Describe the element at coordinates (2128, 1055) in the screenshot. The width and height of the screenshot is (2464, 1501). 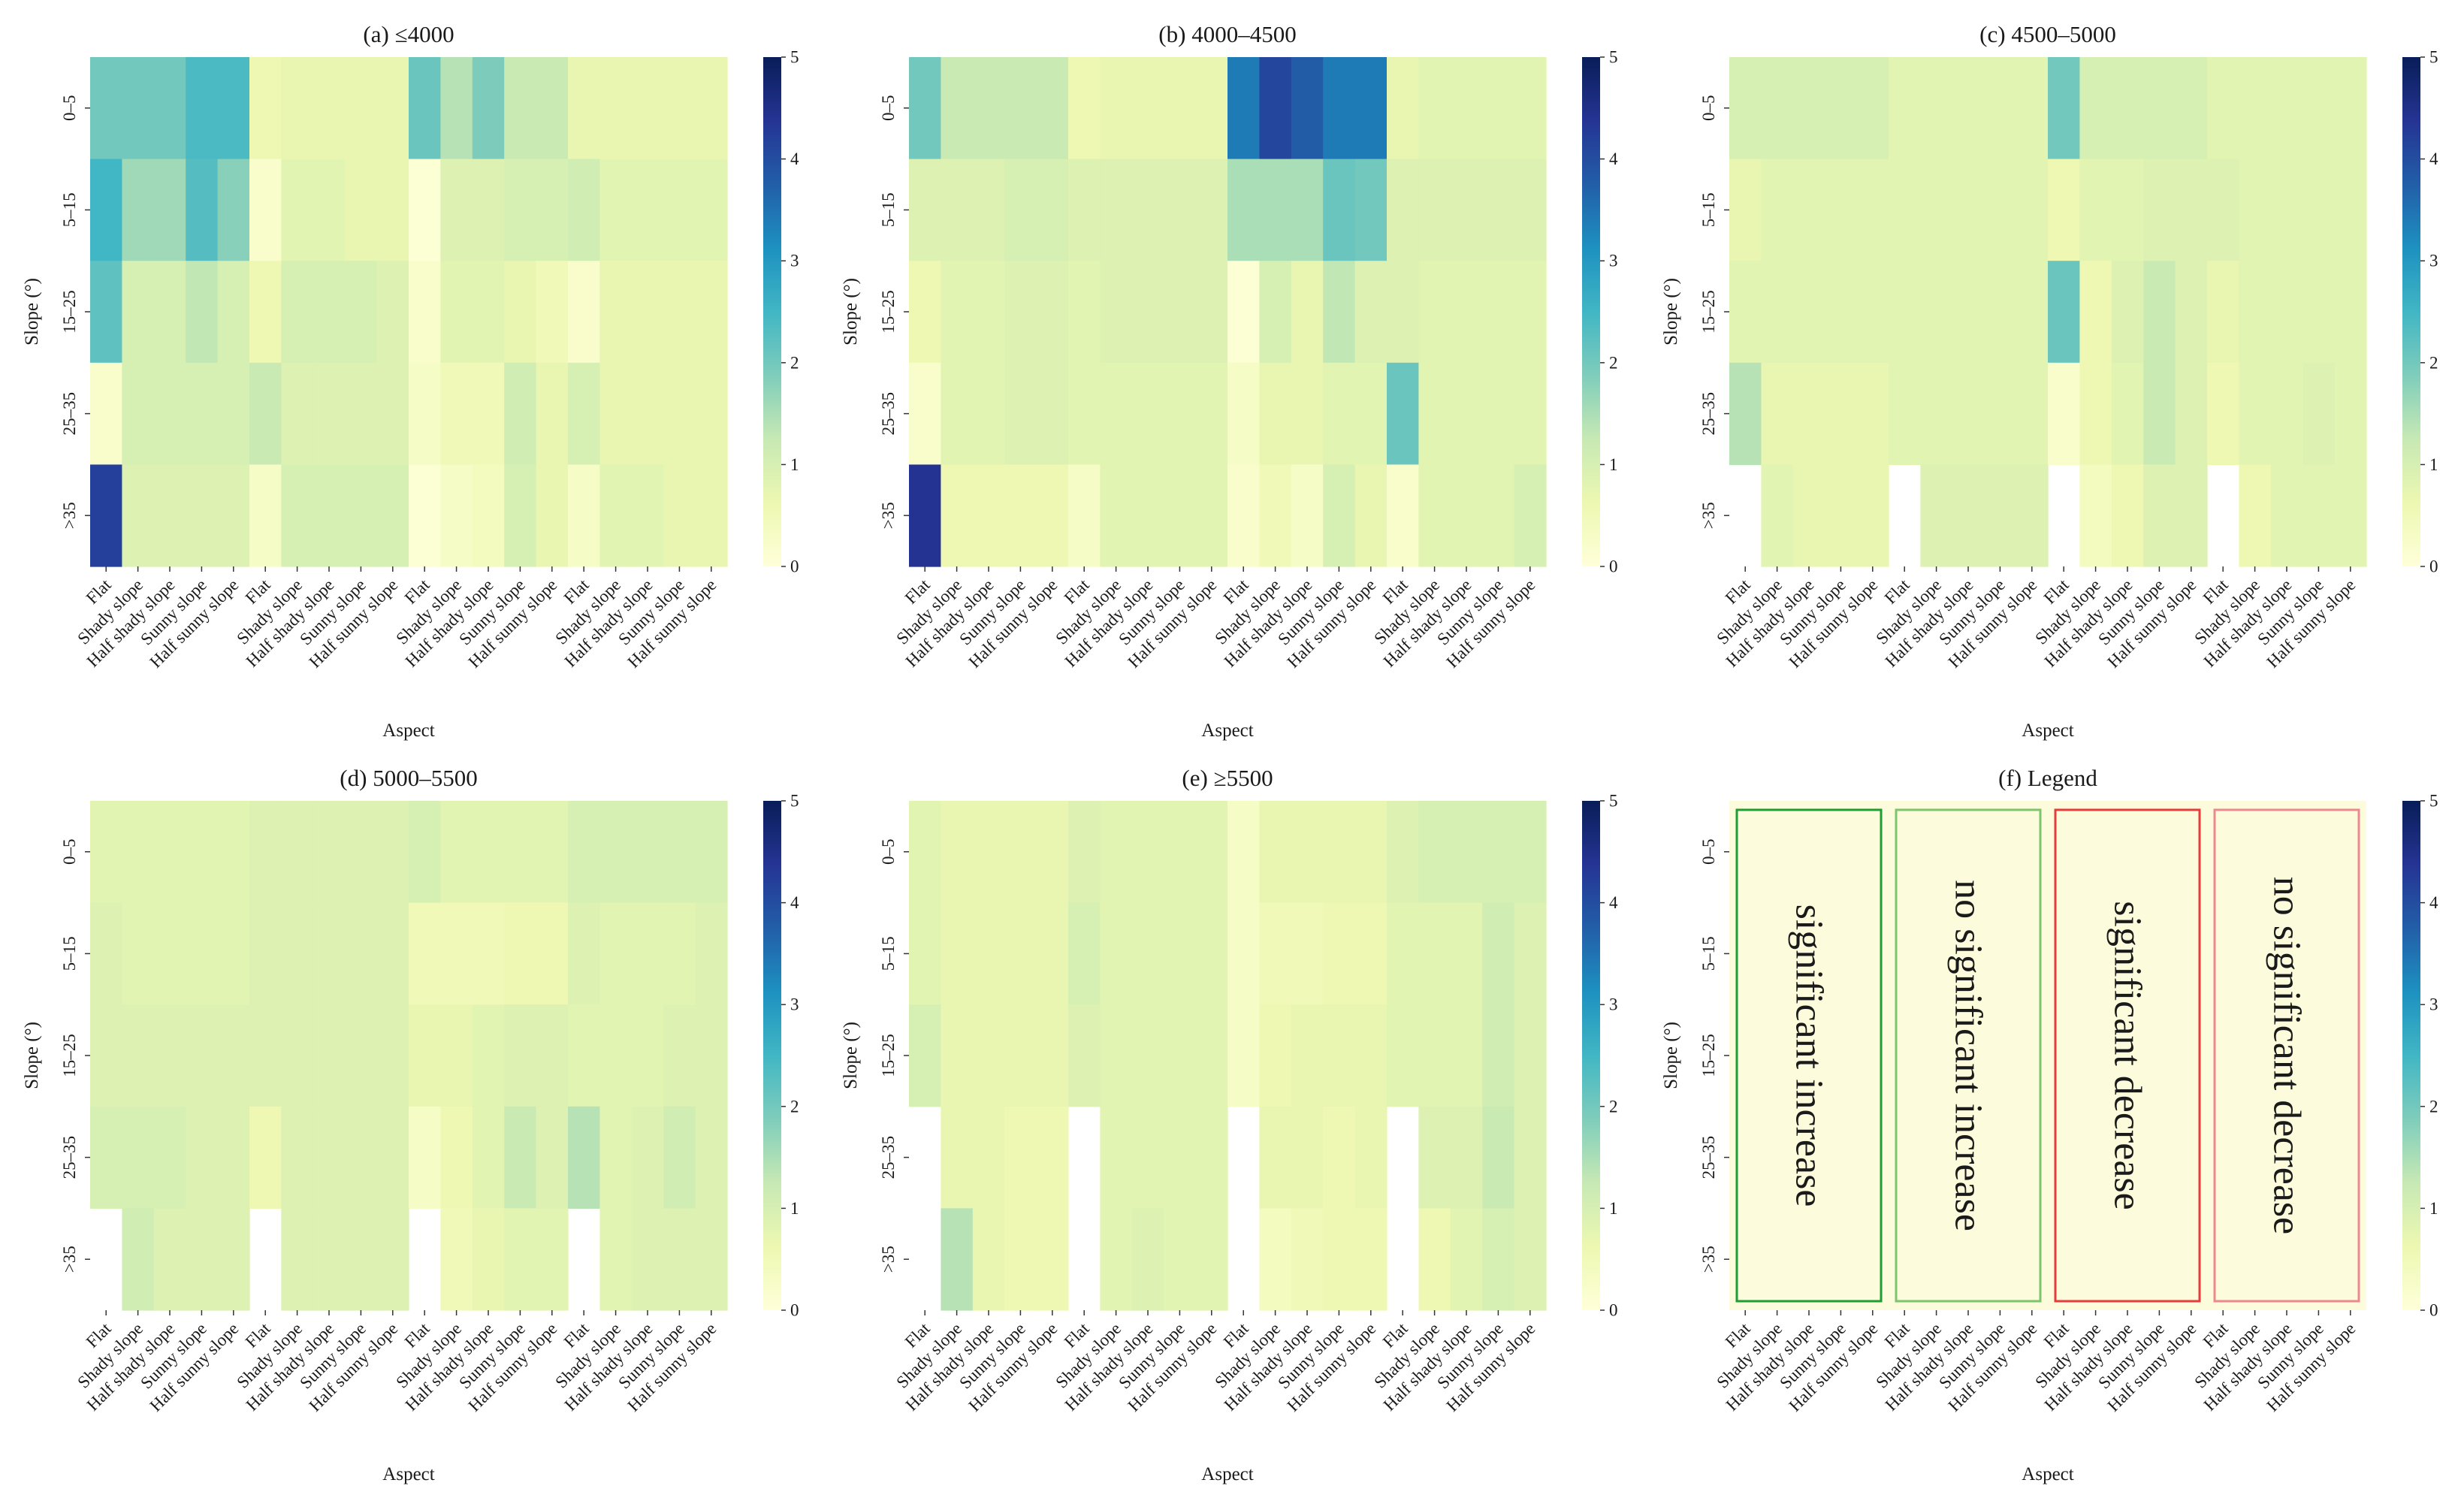
I see `legend-label: significant decrease` at that location.